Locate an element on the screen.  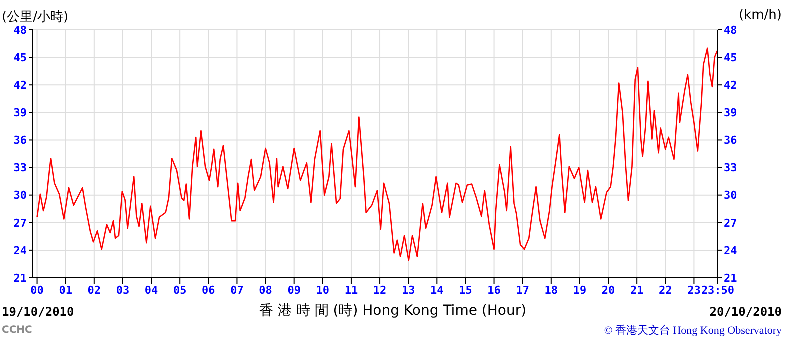
x-tick-label: 01 is located at coordinates (66, 290).